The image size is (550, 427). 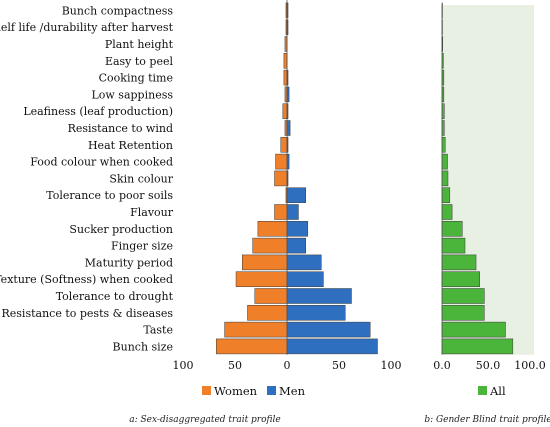 I want to click on x-tick-label: 0, so click(x=287, y=365).